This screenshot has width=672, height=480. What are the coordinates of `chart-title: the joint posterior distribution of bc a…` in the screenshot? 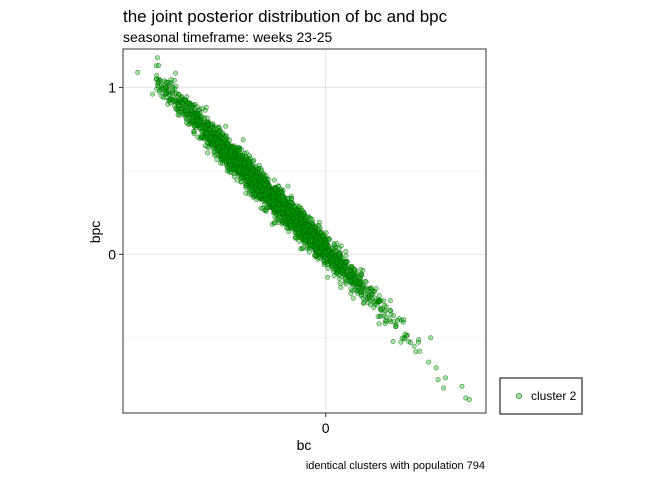 It's located at (285, 16).